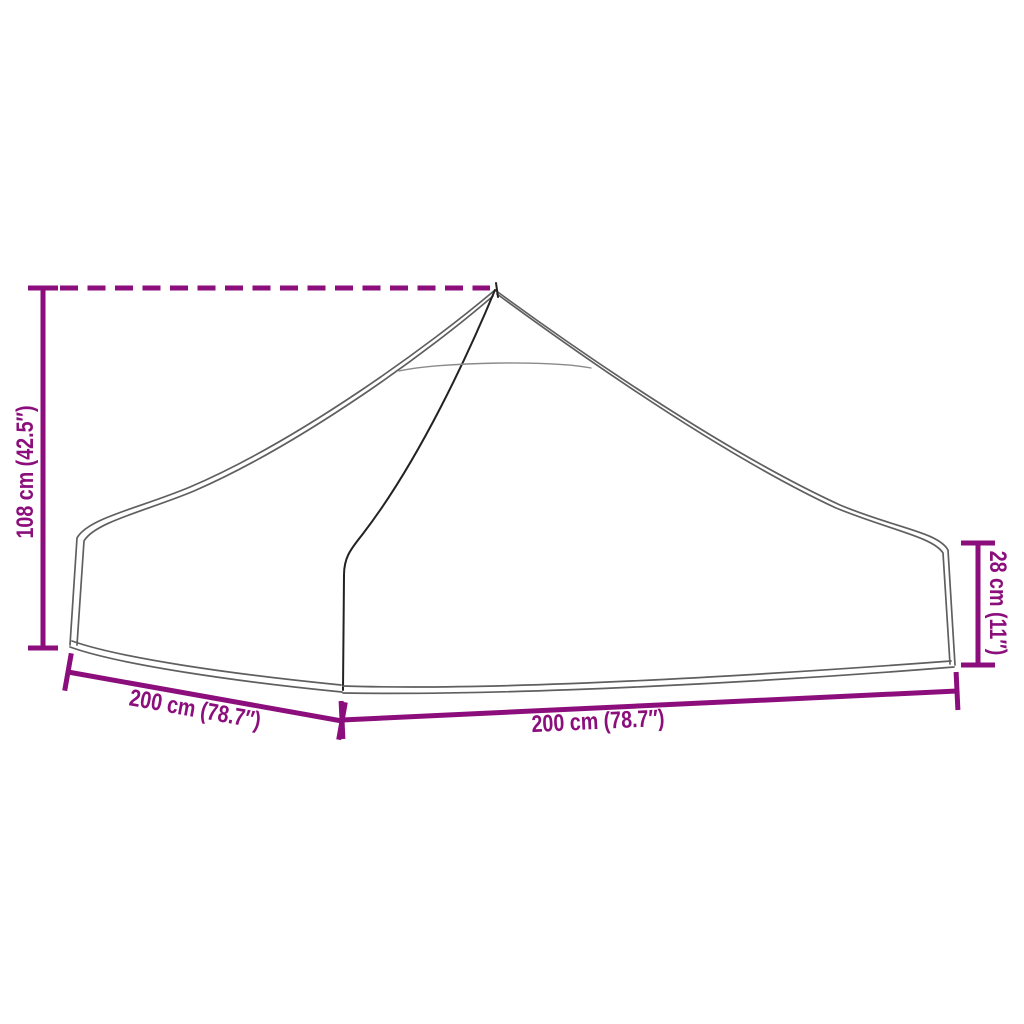 The height and width of the screenshot is (1024, 1024). Describe the element at coordinates (206, 663) in the screenshot. I see `hem-left-upper` at that location.